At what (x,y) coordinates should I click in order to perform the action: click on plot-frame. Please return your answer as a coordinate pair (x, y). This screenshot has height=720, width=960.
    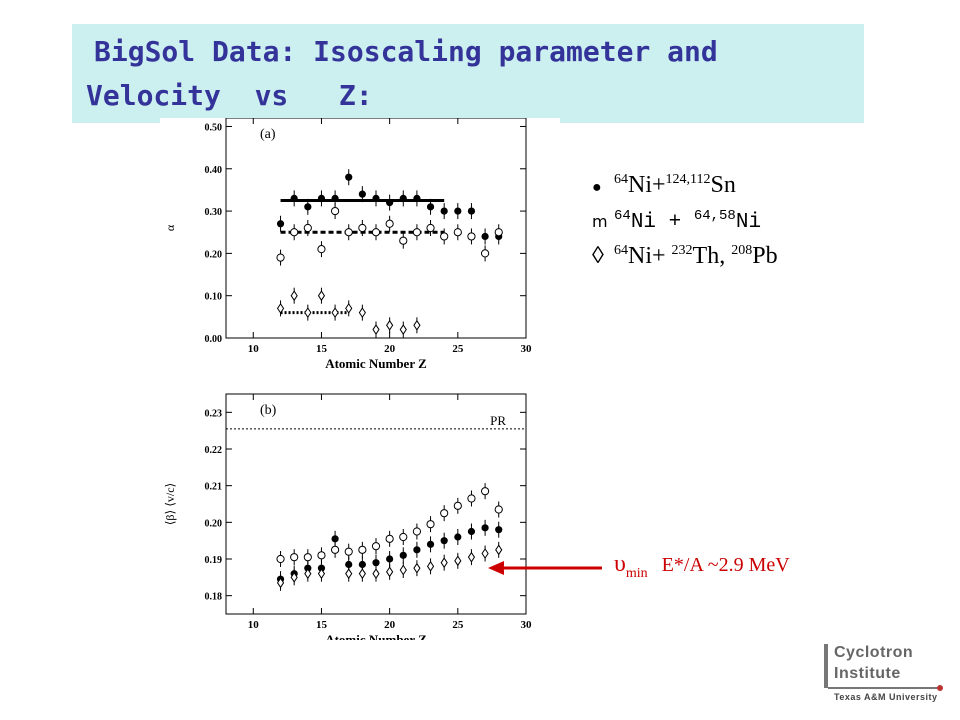
    Looking at the image, I should click on (376, 504).